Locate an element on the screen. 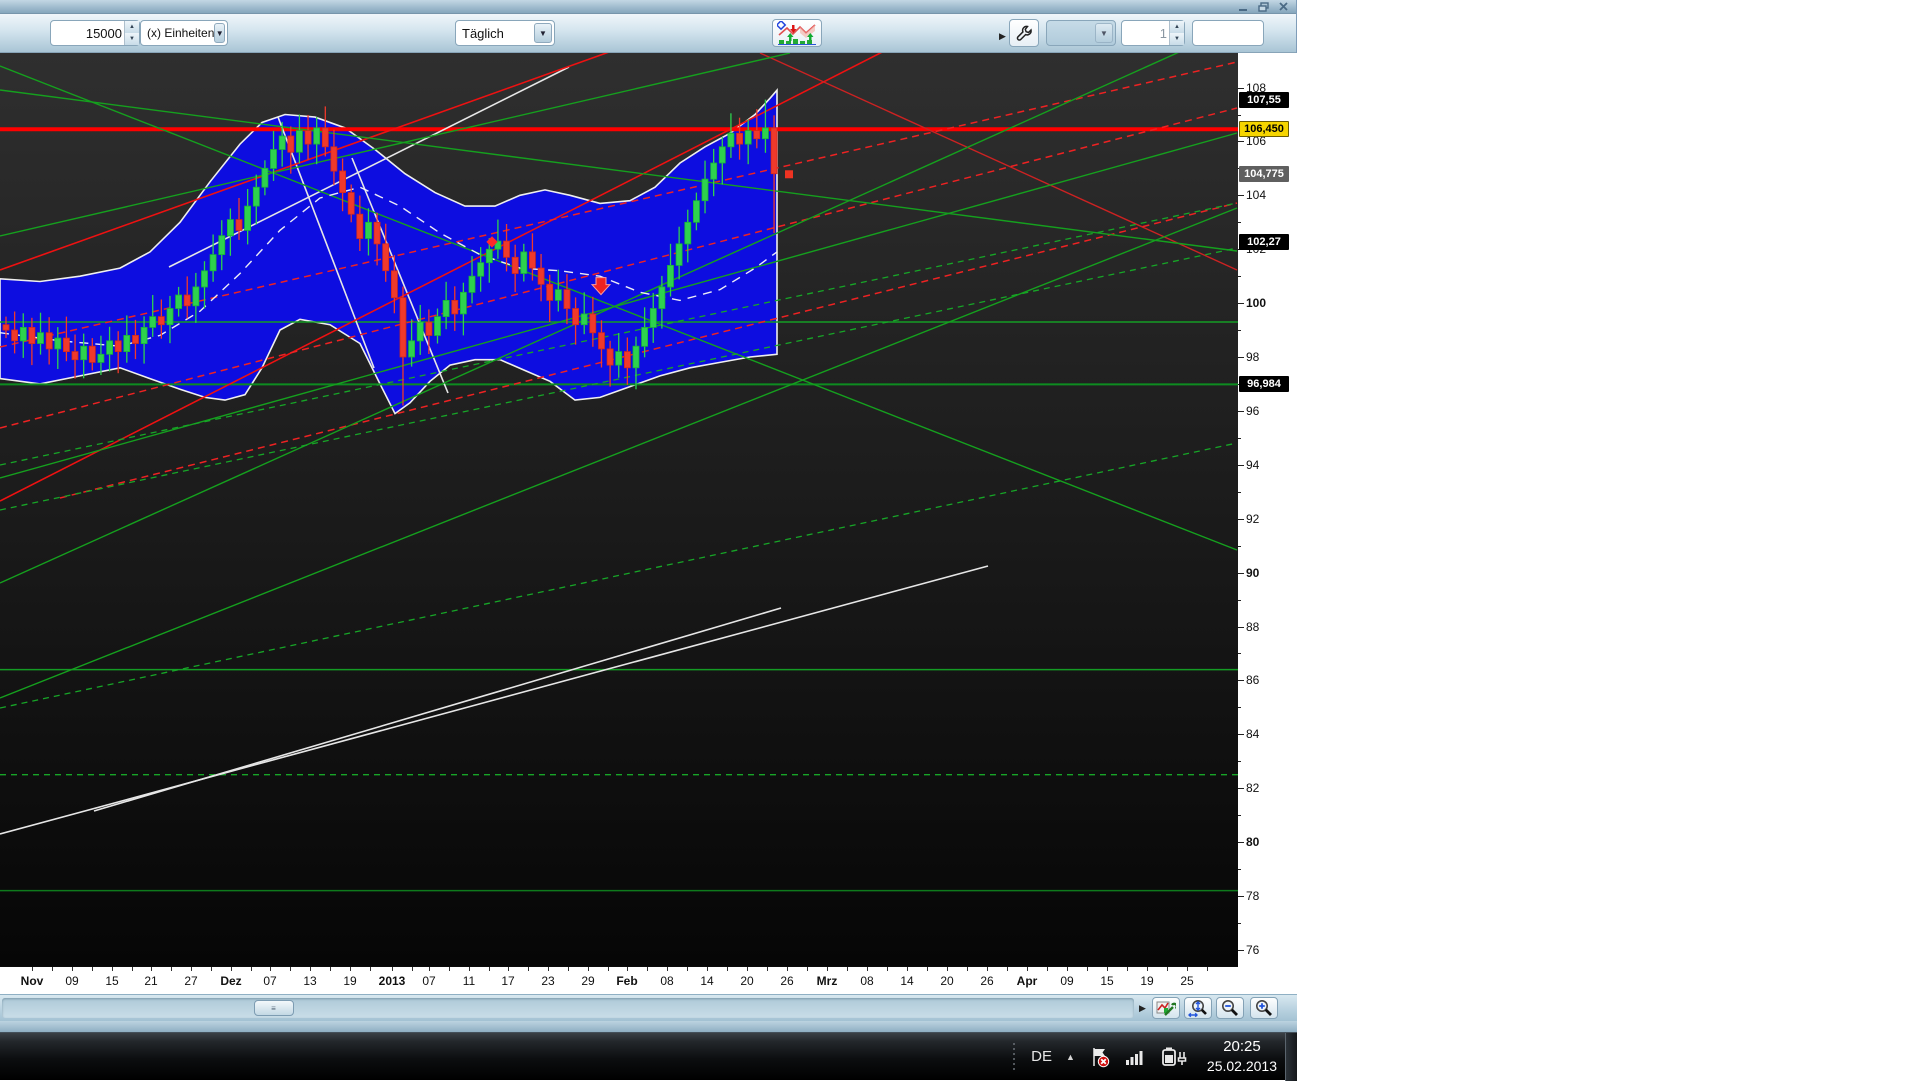 Image resolution: width=1920 pixels, height=1081 pixels. taskbar: DE ▲ is located at coordinates (648, 1056).